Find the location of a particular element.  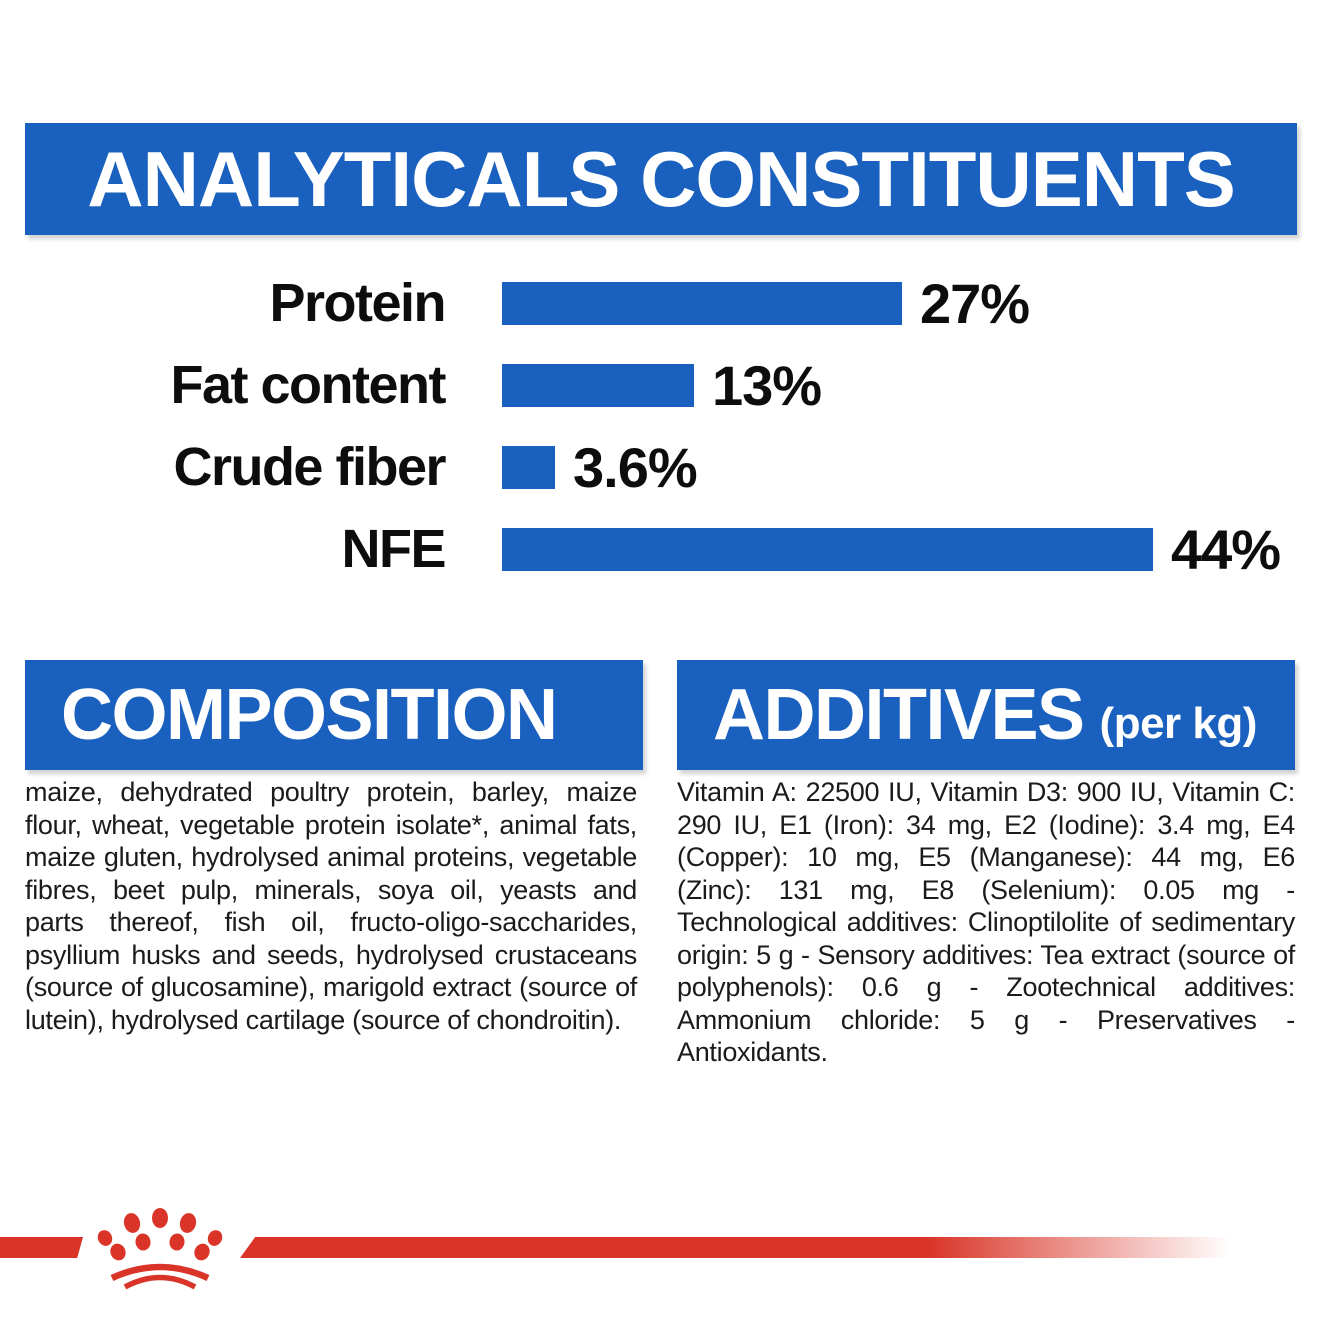

additives-title: ADDITIVES is located at coordinates (899, 715).